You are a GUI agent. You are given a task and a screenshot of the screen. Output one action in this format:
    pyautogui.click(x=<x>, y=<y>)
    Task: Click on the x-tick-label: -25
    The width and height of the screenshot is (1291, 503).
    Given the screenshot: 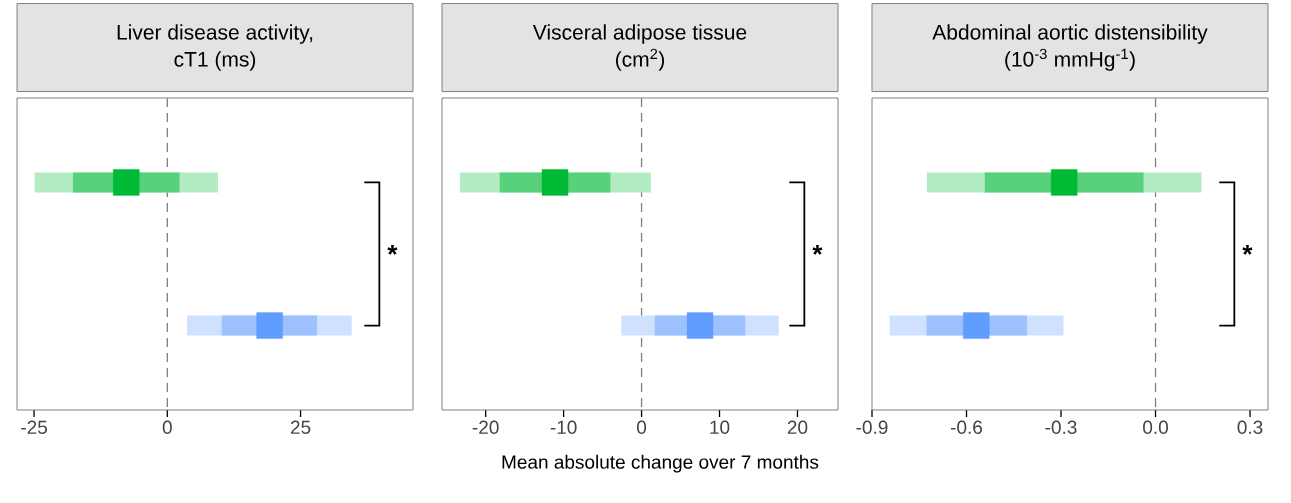 What is the action you would take?
    pyautogui.click(x=34, y=427)
    